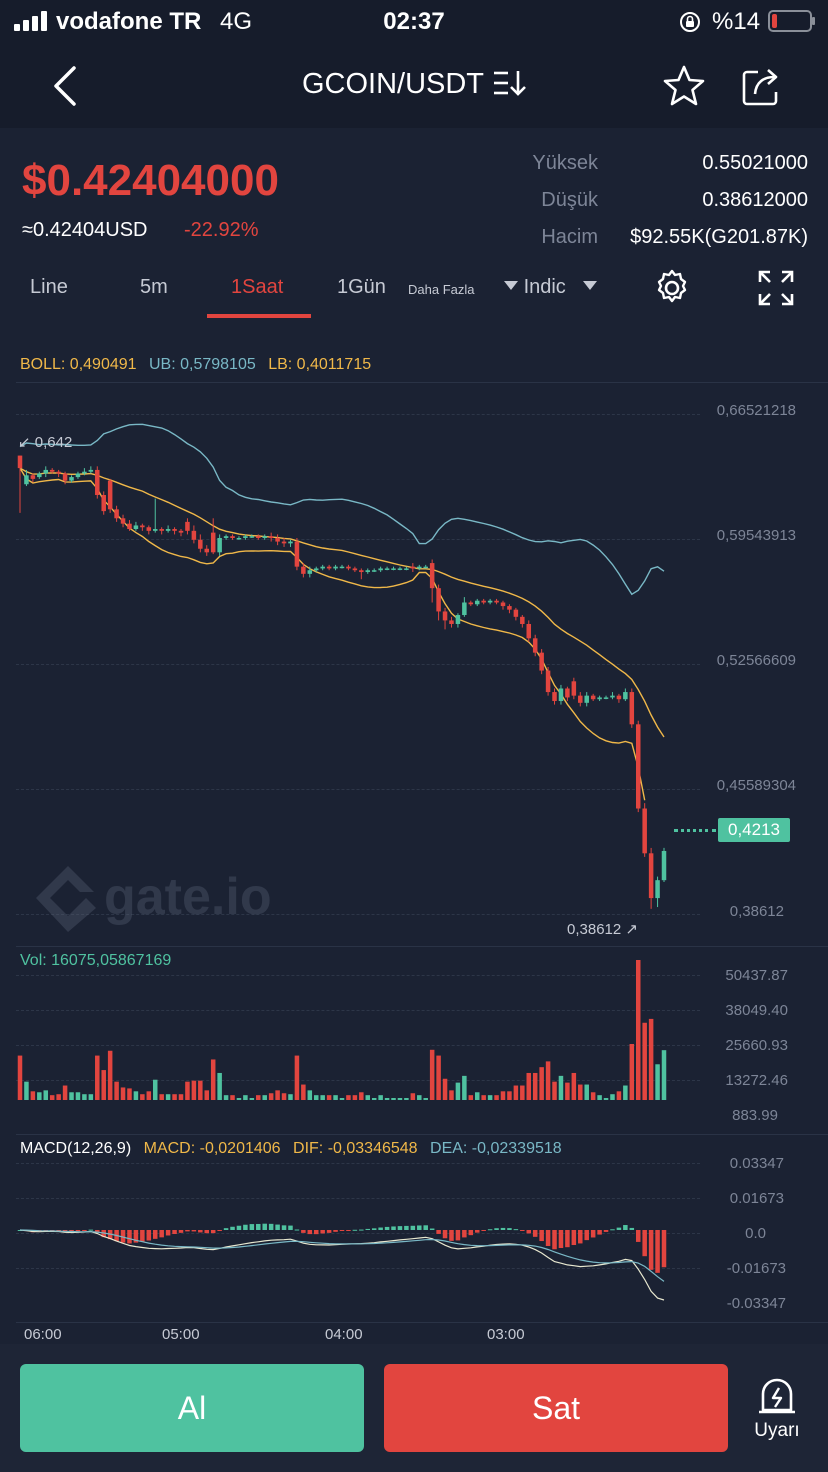 The width and height of the screenshot is (828, 1472). What do you see at coordinates (506, 1334) in the screenshot?
I see `time-axis-tick: 03:00` at bounding box center [506, 1334].